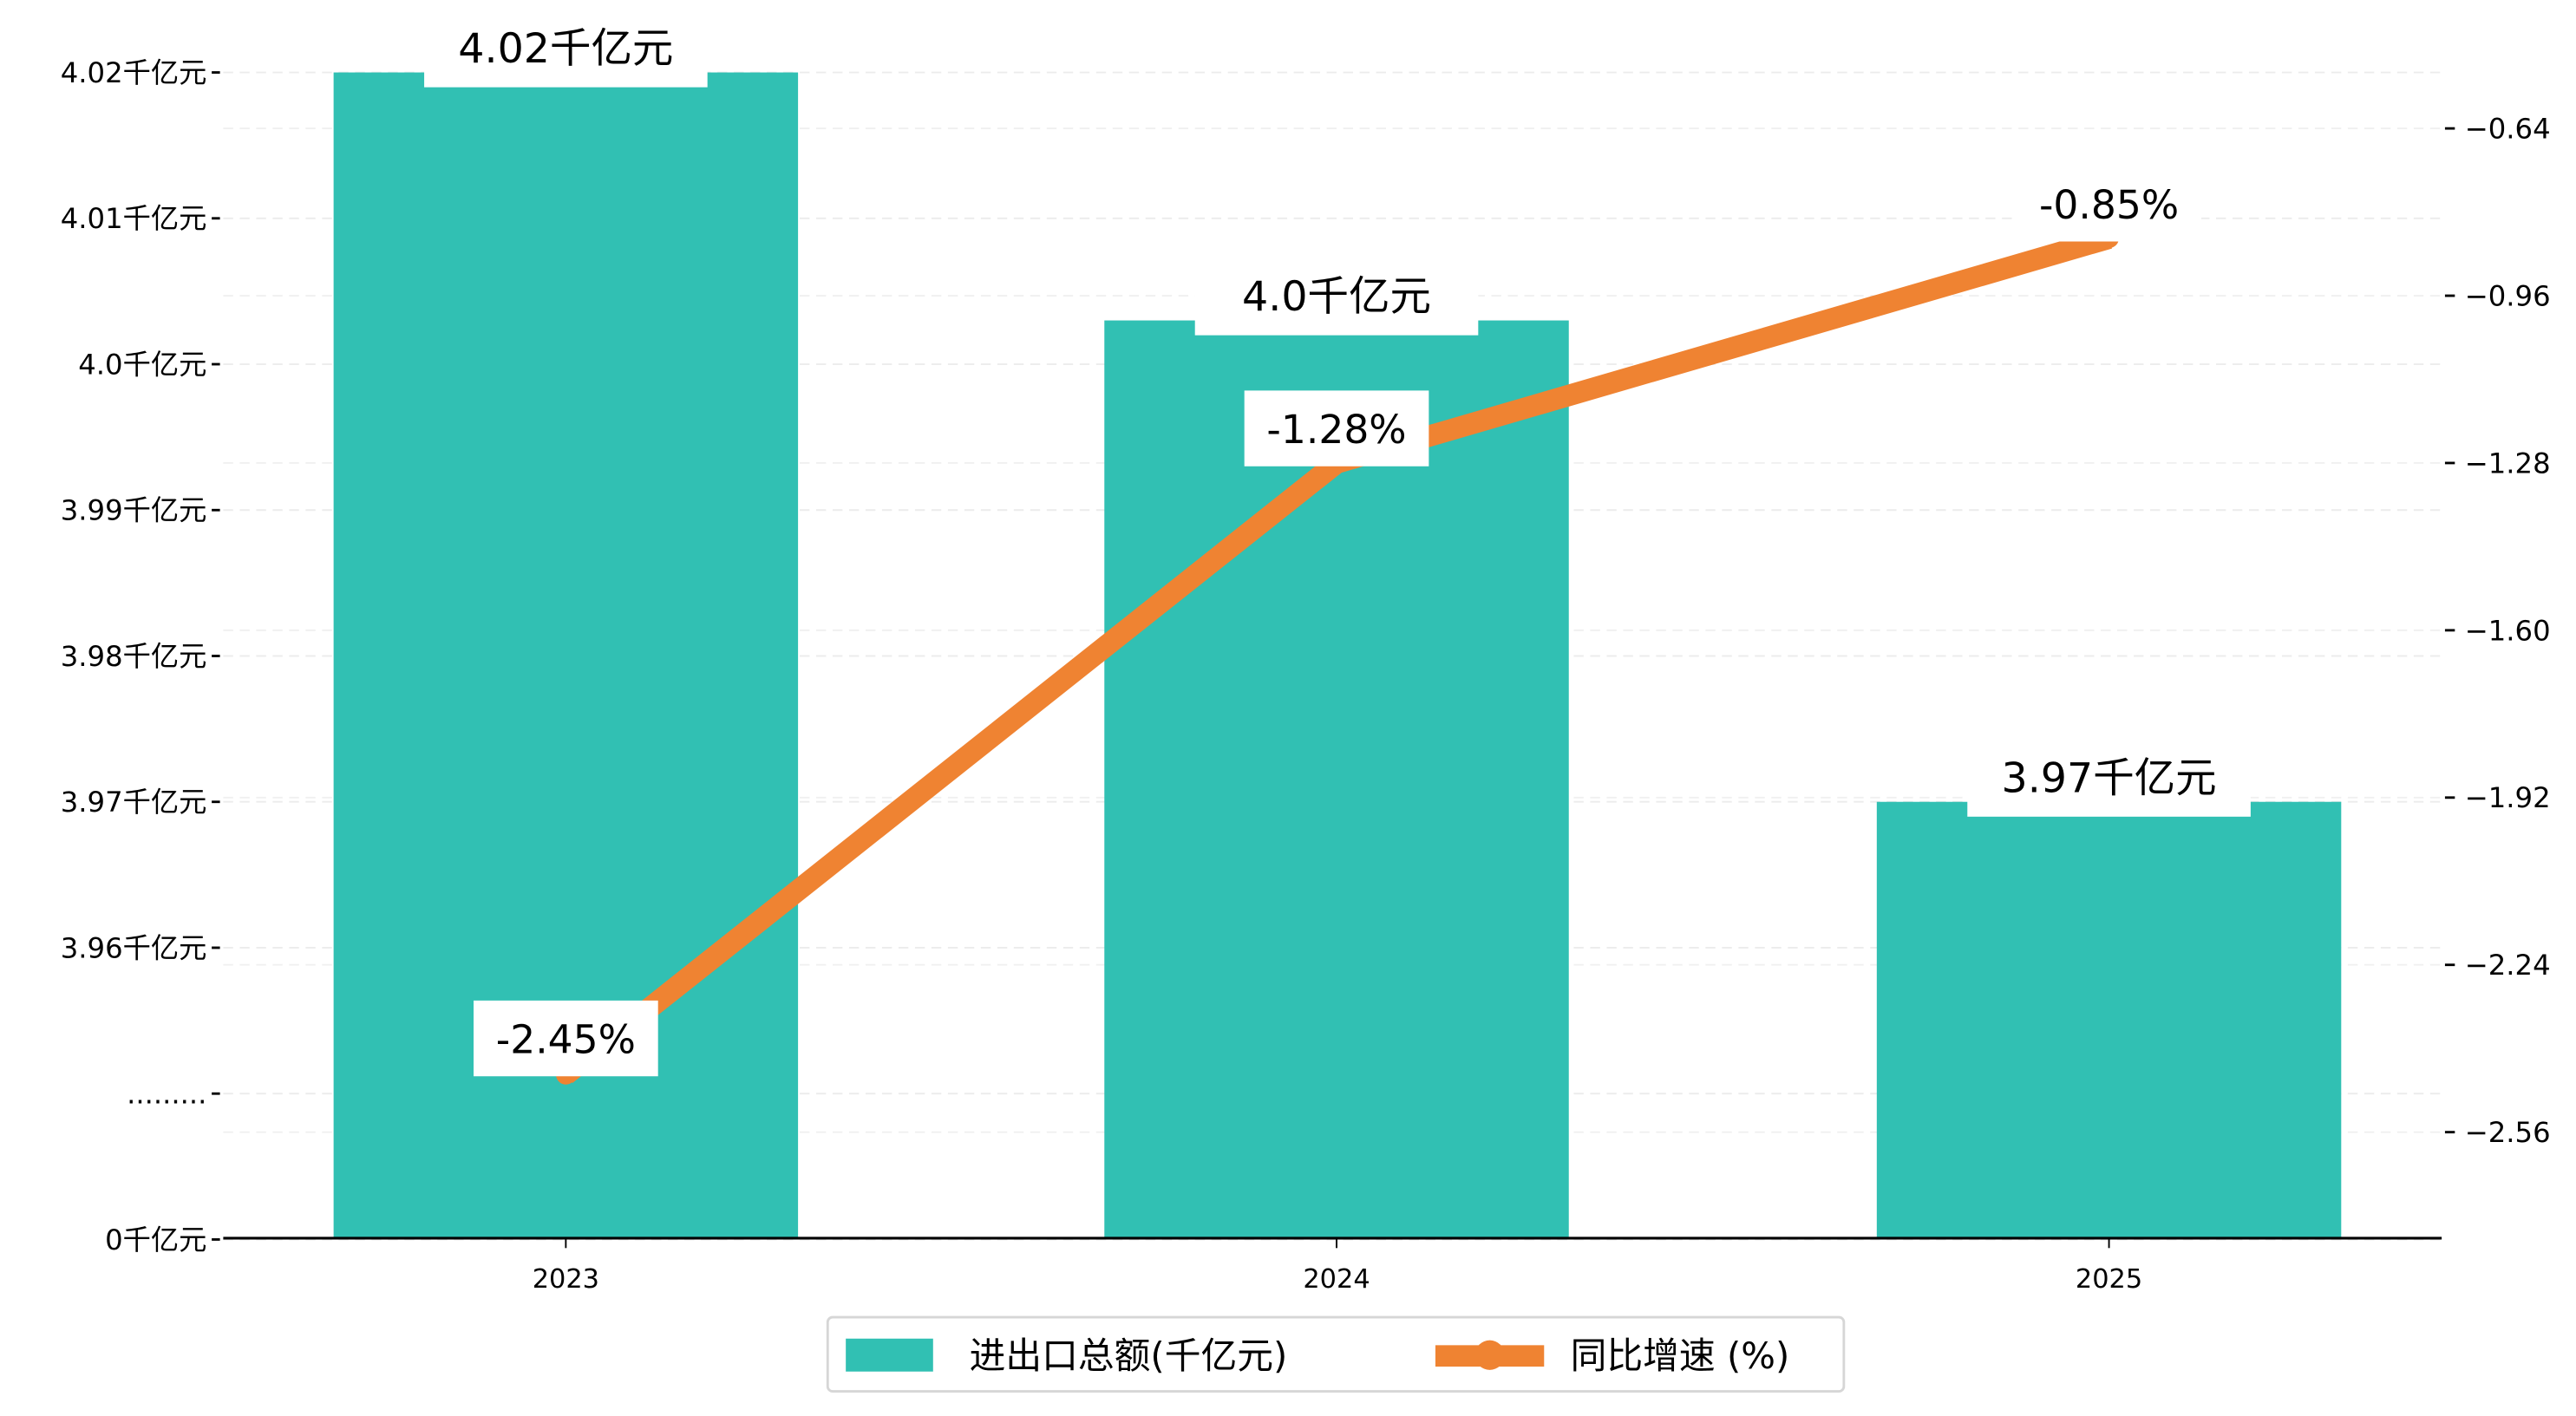  Describe the element at coordinates (1336, 297) in the screenshot. I see `bar-value-label: 4.0千亿元` at that location.